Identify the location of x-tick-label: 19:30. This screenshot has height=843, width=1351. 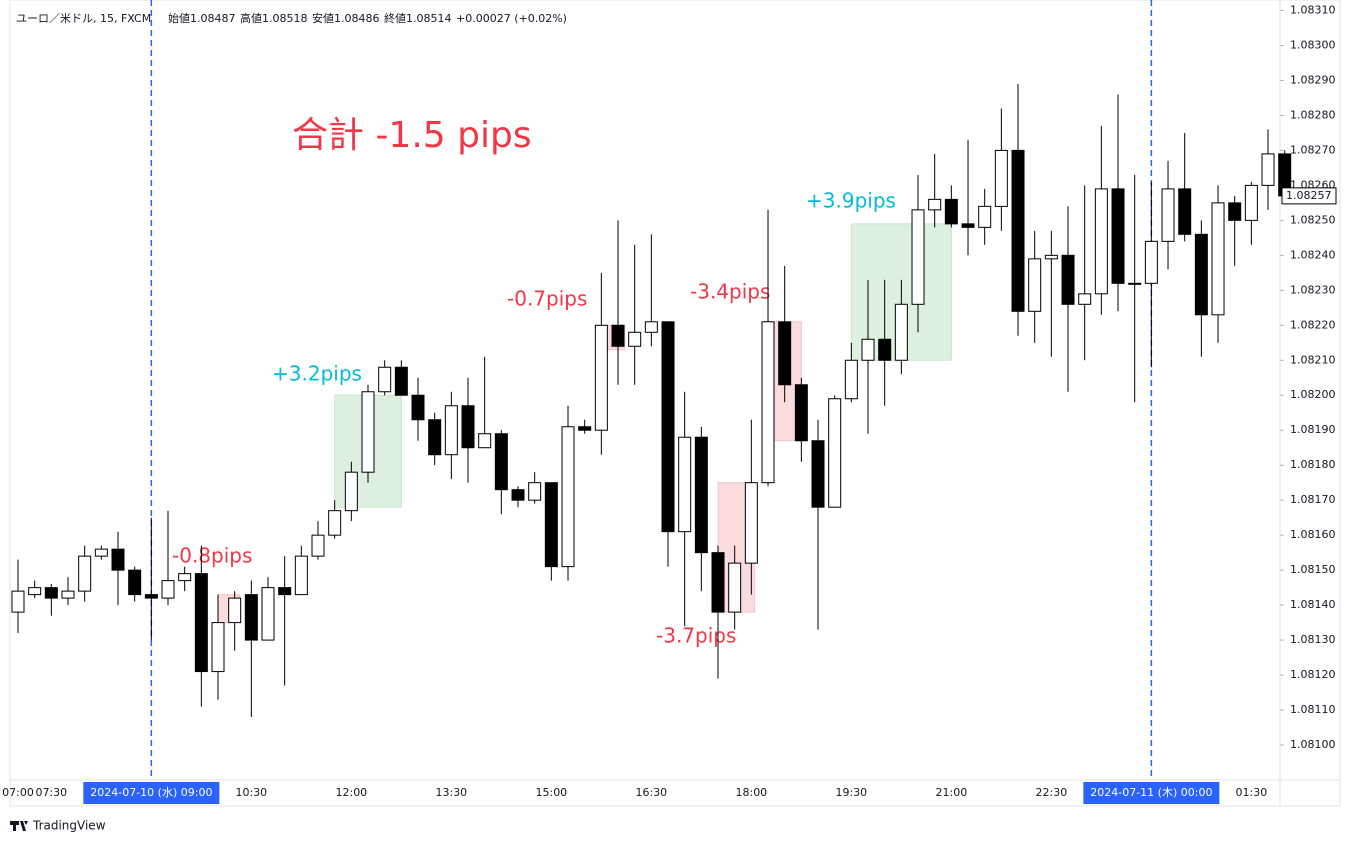
(851, 792).